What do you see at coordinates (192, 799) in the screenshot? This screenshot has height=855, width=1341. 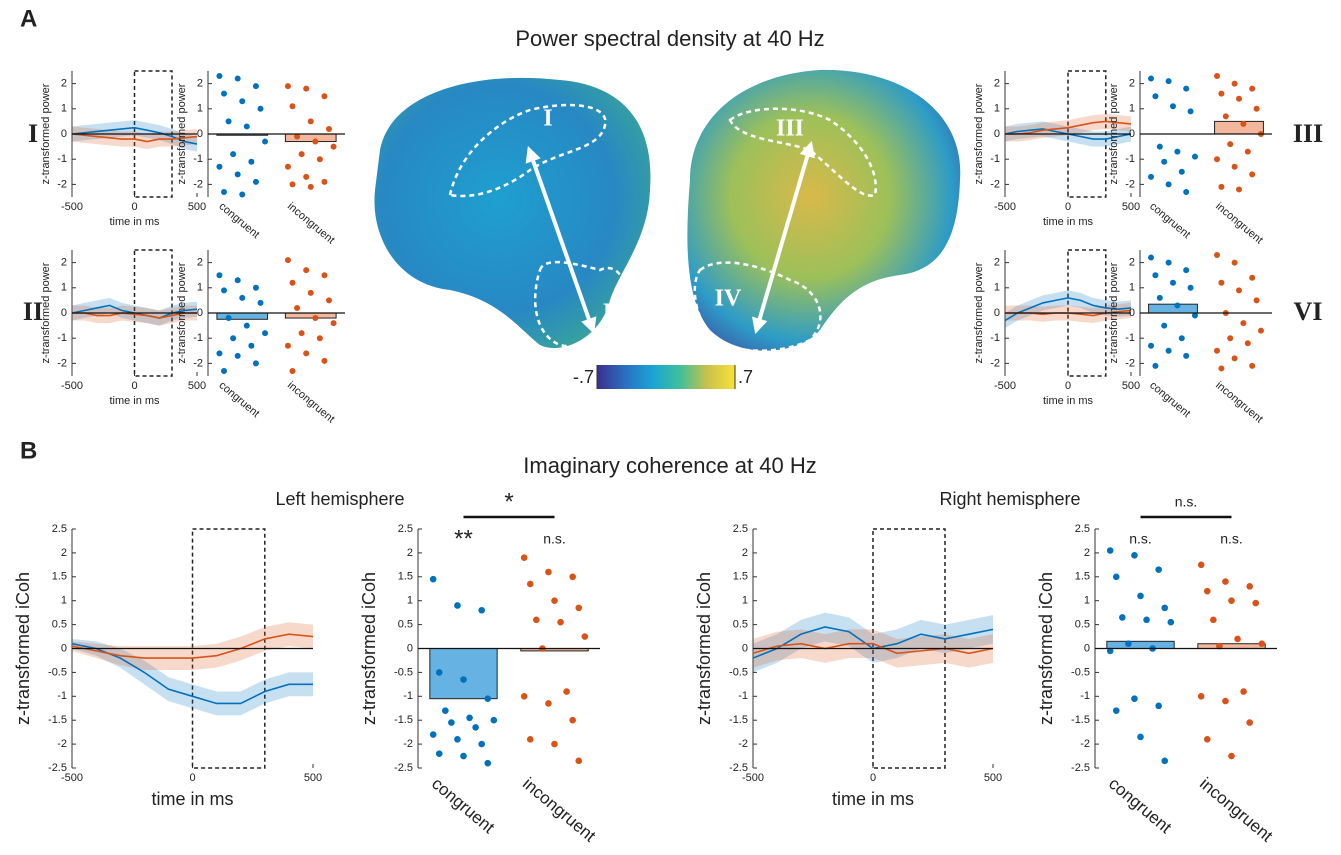 I see `x-axis-label: time in ms` at bounding box center [192, 799].